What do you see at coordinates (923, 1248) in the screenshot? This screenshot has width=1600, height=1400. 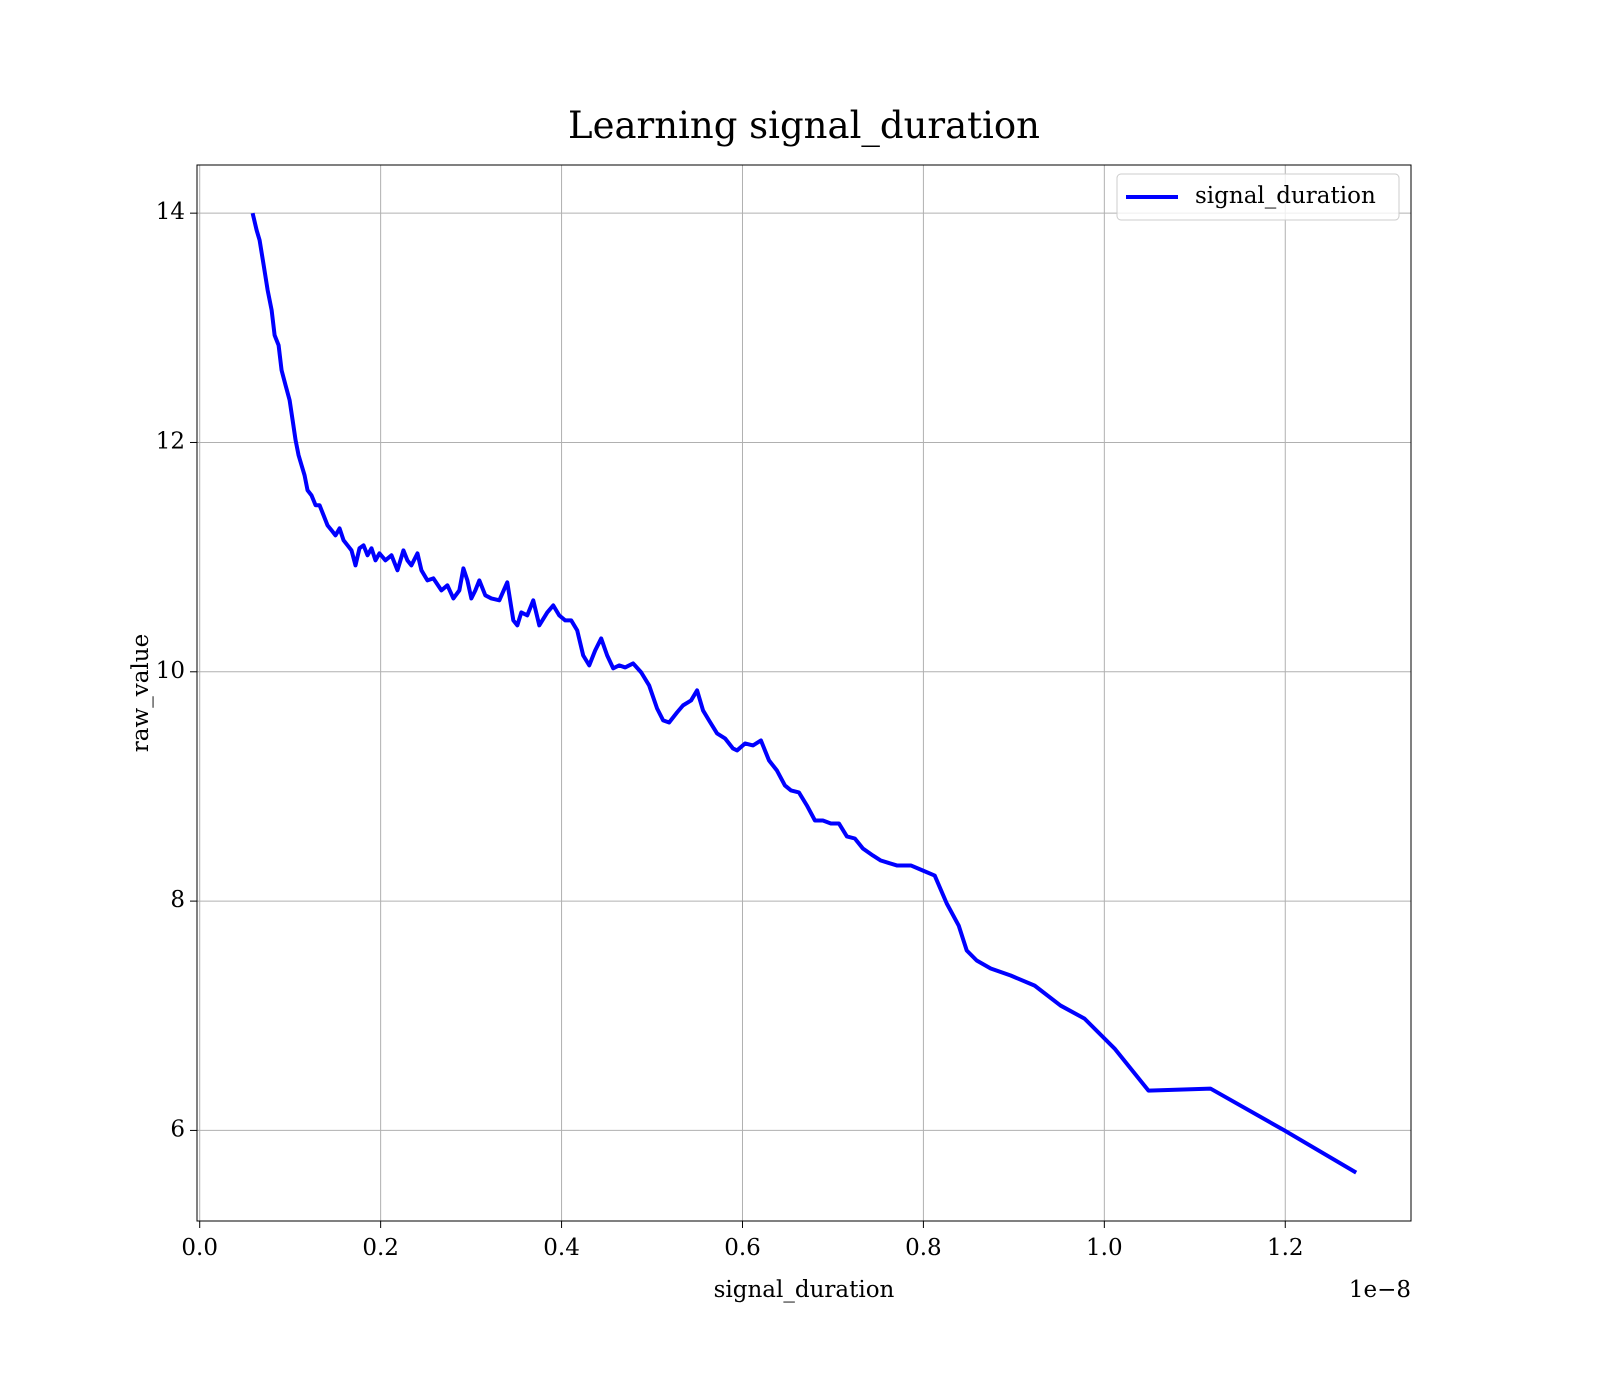 I see `x-tick-label: 0.8` at bounding box center [923, 1248].